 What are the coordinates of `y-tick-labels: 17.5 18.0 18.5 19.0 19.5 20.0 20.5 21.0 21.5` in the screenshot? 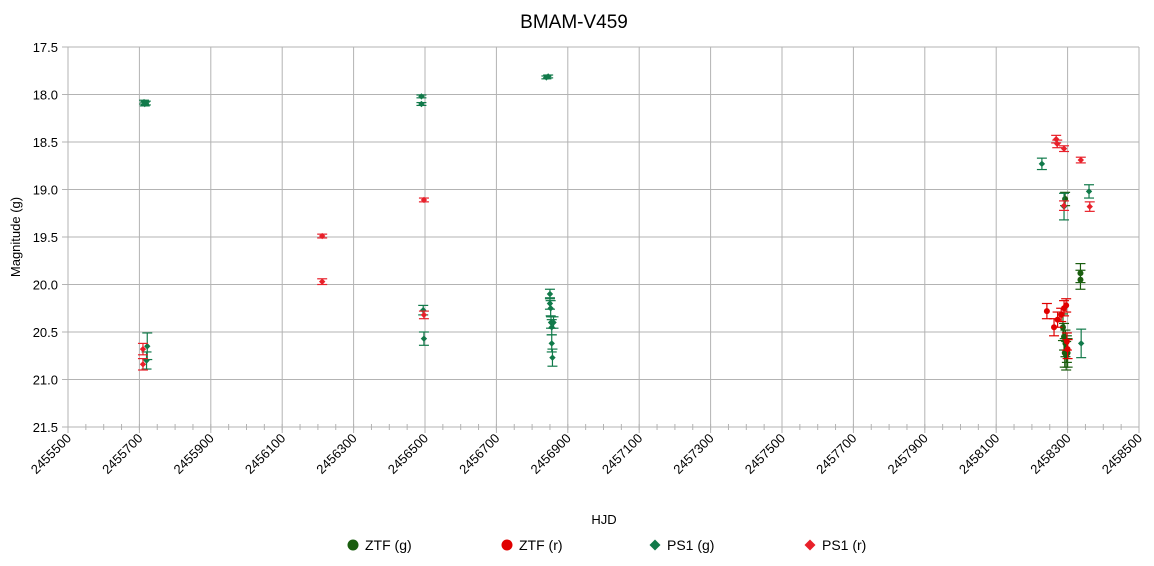 It's located at (45, 237).